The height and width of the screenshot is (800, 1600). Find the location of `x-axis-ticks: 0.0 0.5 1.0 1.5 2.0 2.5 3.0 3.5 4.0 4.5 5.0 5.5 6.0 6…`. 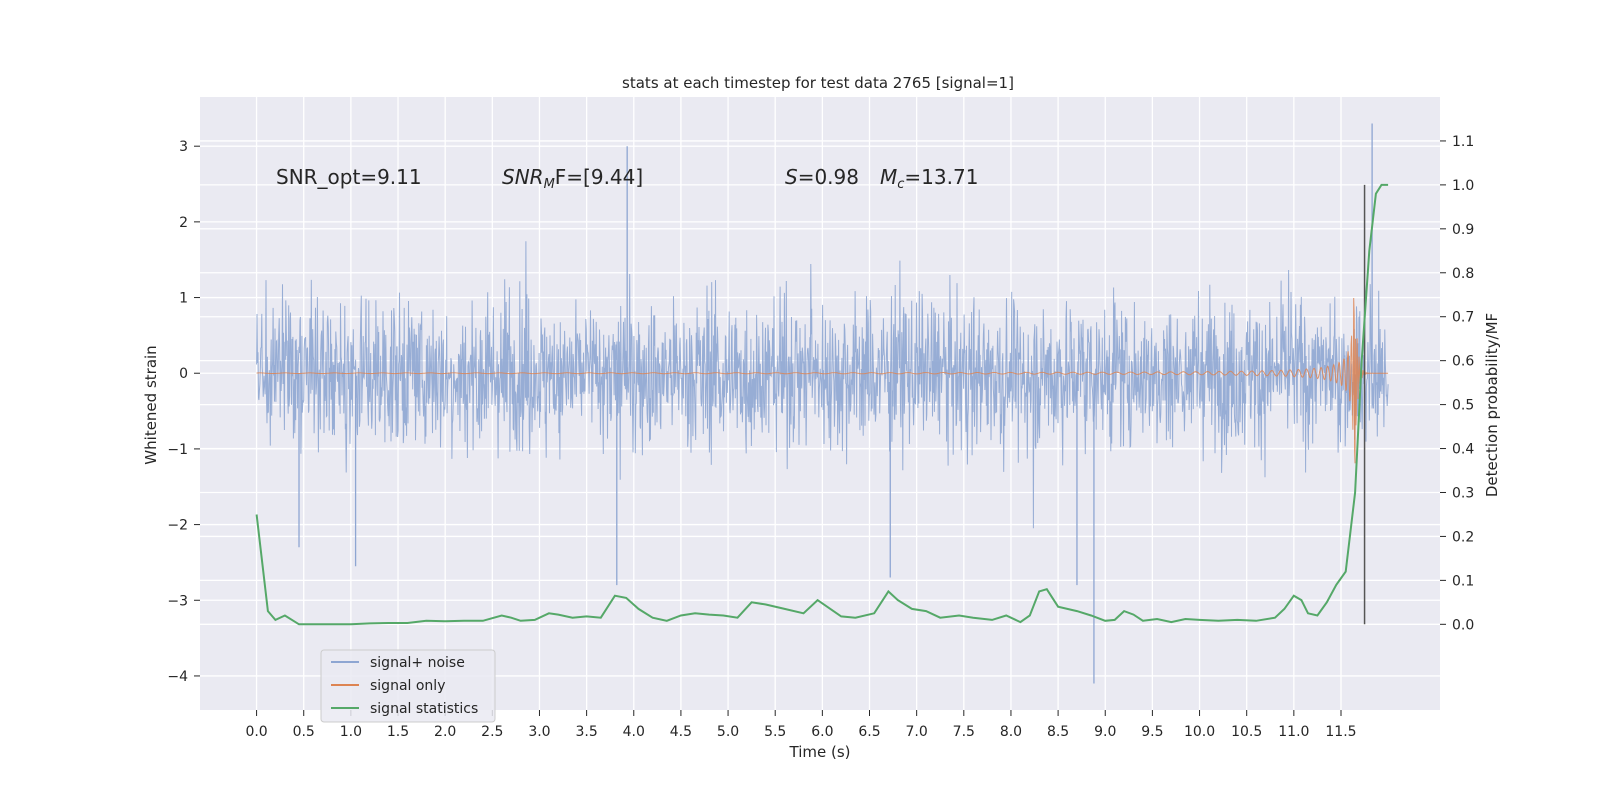

x-axis-ticks: 0.0 0.5 1.0 1.5 2.0 2.5 3.0 3.5 4.0 4.5 5.0 5.5 6.0 6… is located at coordinates (801, 725).